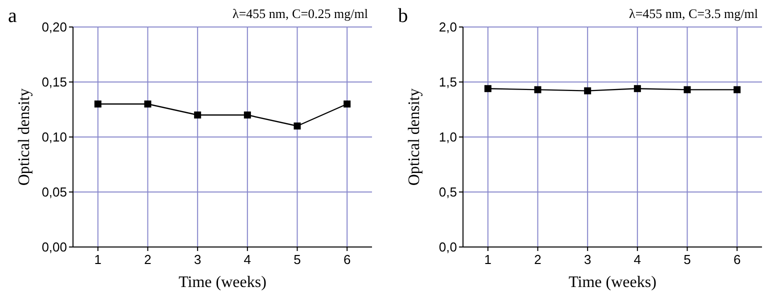  What do you see at coordinates (447, 137) in the screenshot?
I see `y-tick-label: 1,0` at bounding box center [447, 137].